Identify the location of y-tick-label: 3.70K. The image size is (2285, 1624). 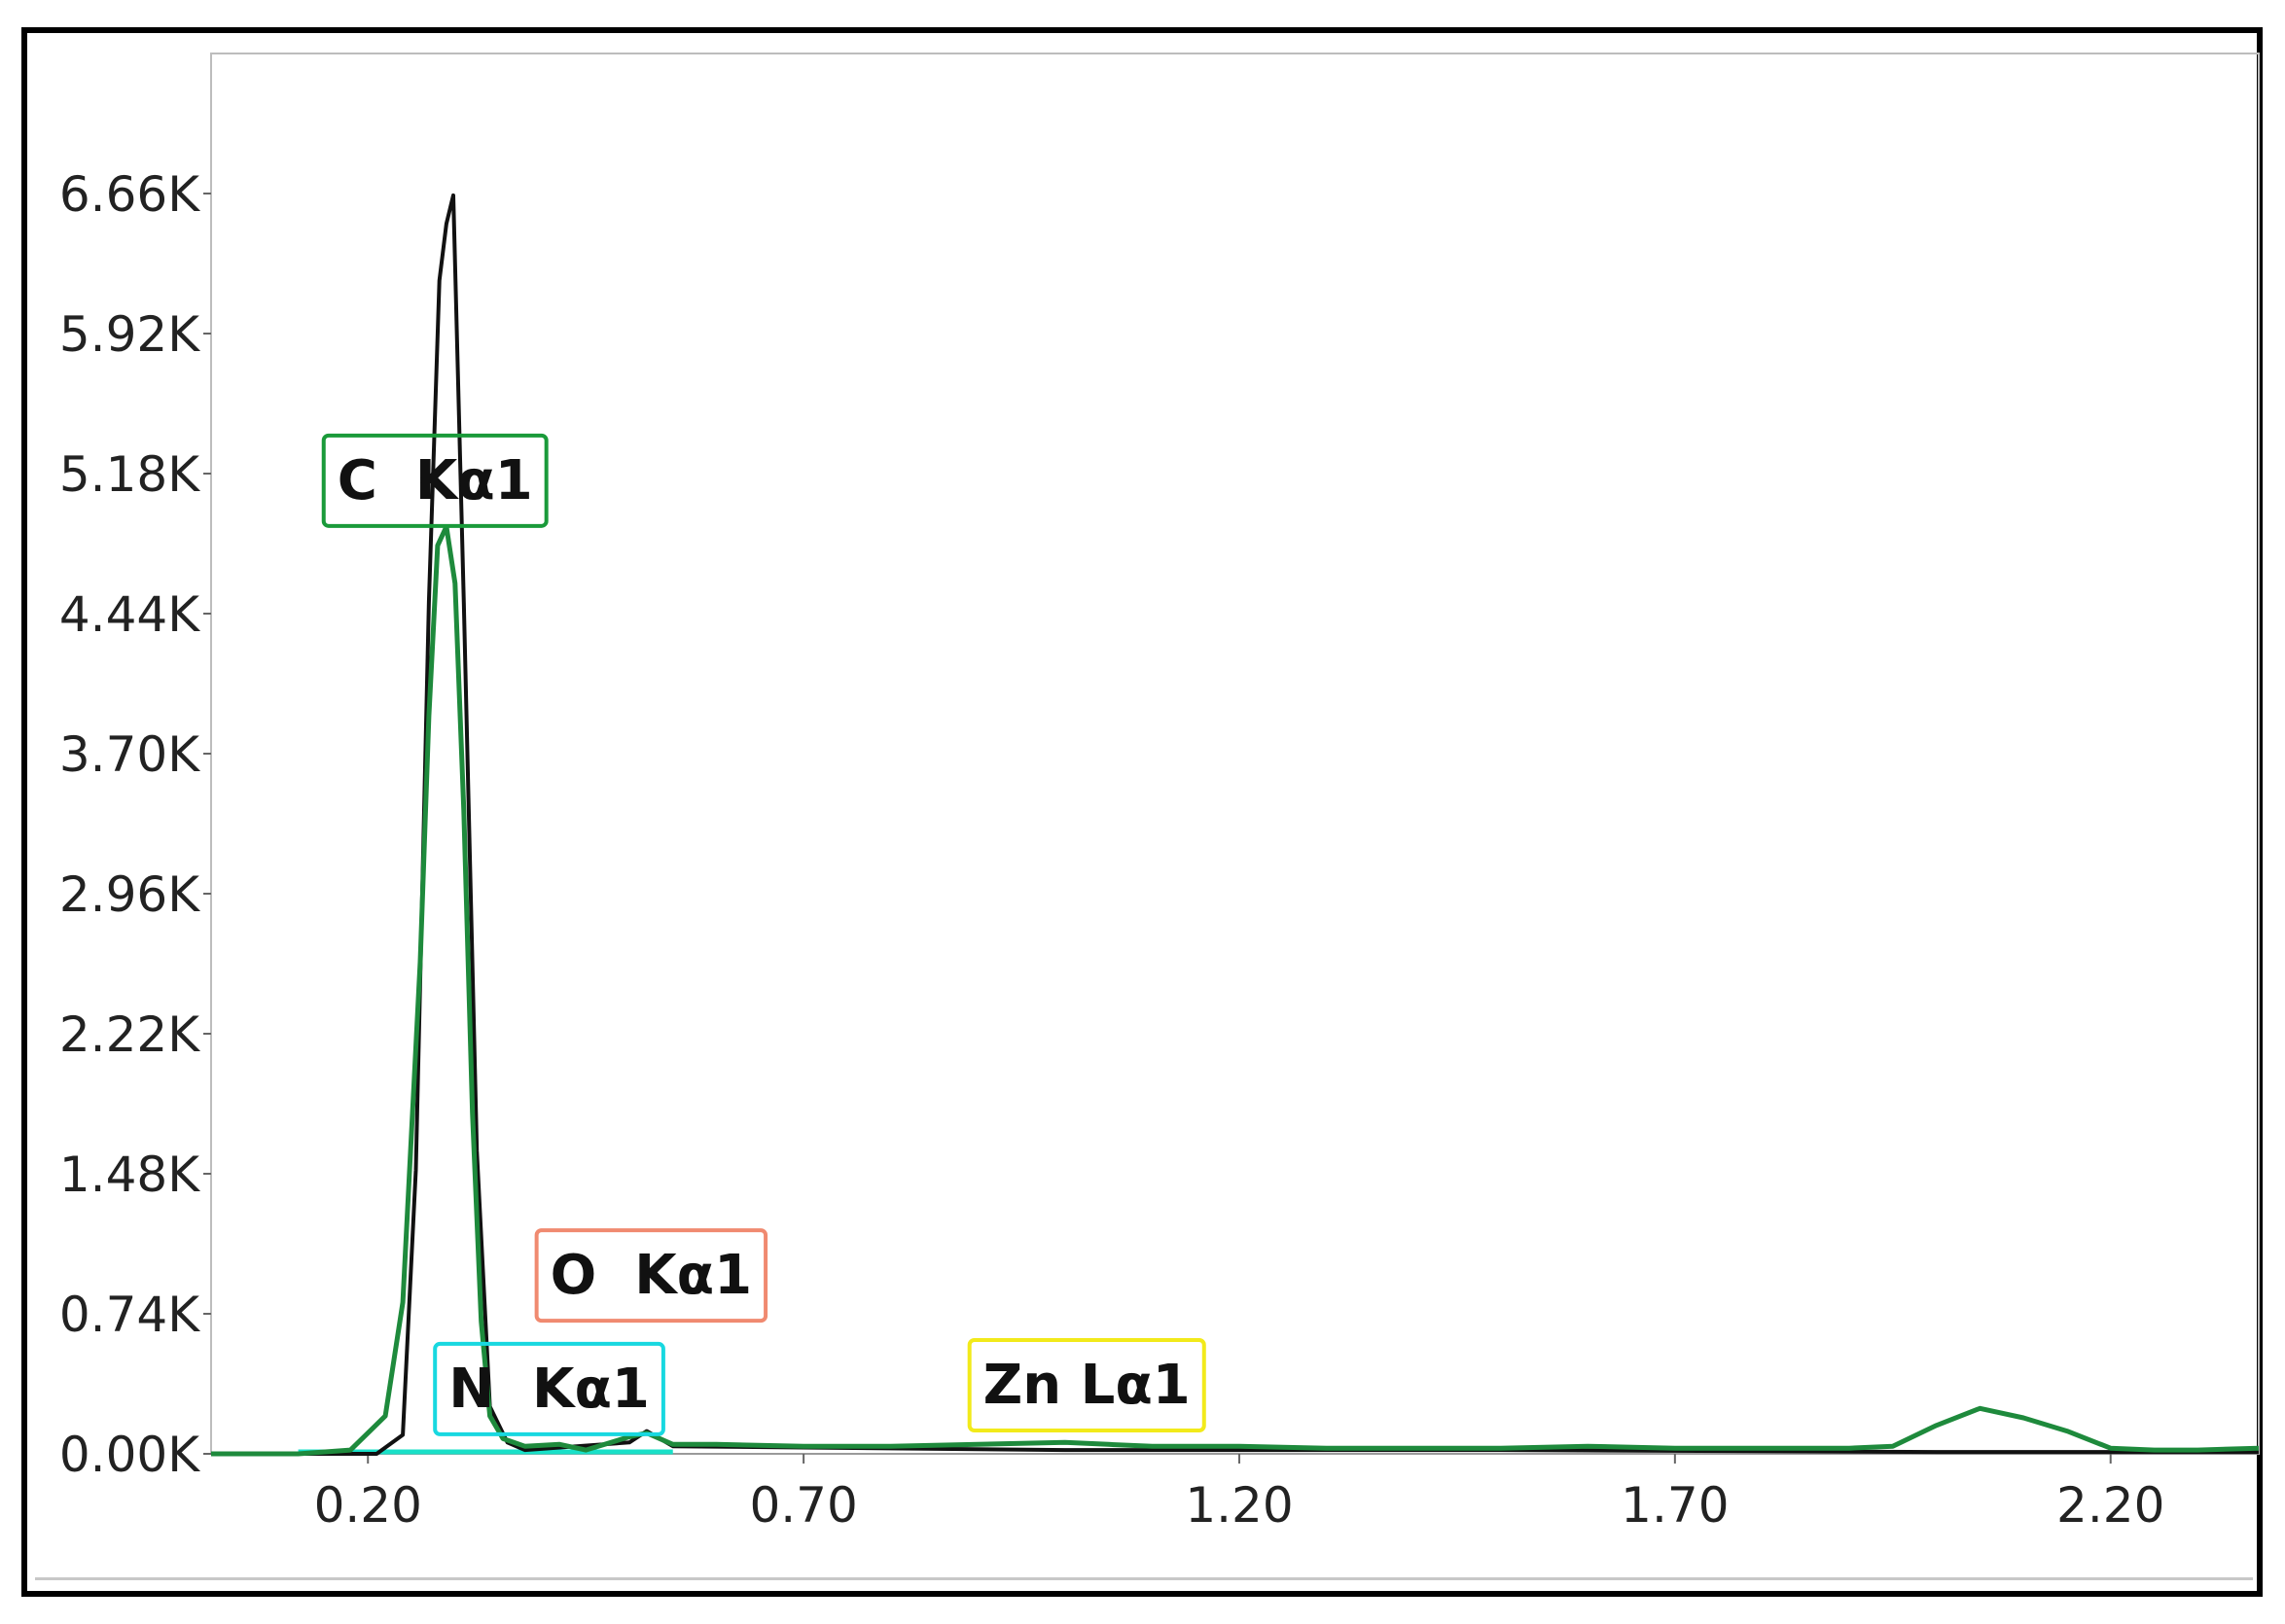
(129, 754).